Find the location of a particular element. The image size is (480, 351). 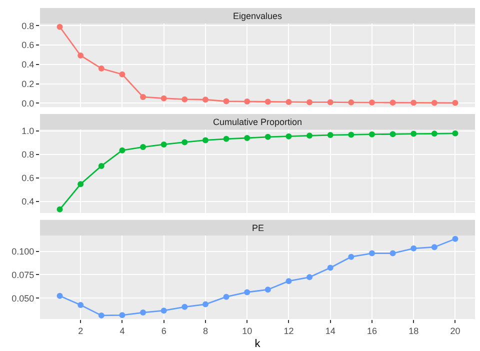

x-tick-label: 10 is located at coordinates (247, 331).